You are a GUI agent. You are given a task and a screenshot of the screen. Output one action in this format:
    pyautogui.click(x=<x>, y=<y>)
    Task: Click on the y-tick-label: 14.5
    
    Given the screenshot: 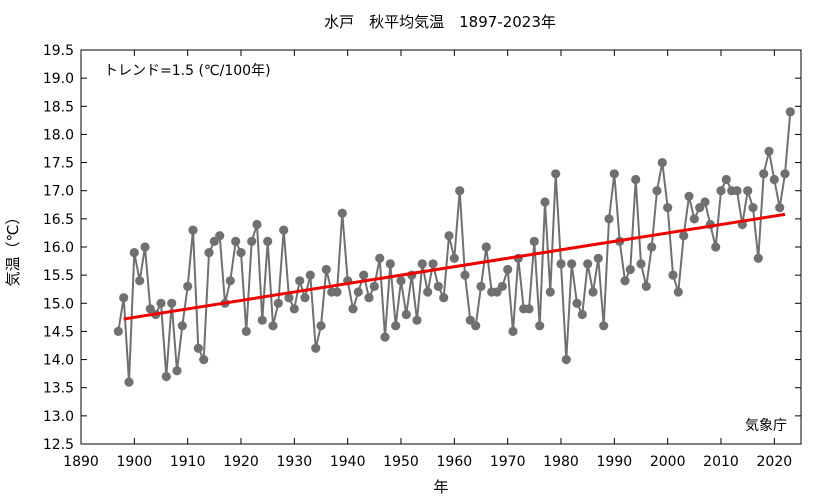 What is the action you would take?
    pyautogui.click(x=58, y=332)
    